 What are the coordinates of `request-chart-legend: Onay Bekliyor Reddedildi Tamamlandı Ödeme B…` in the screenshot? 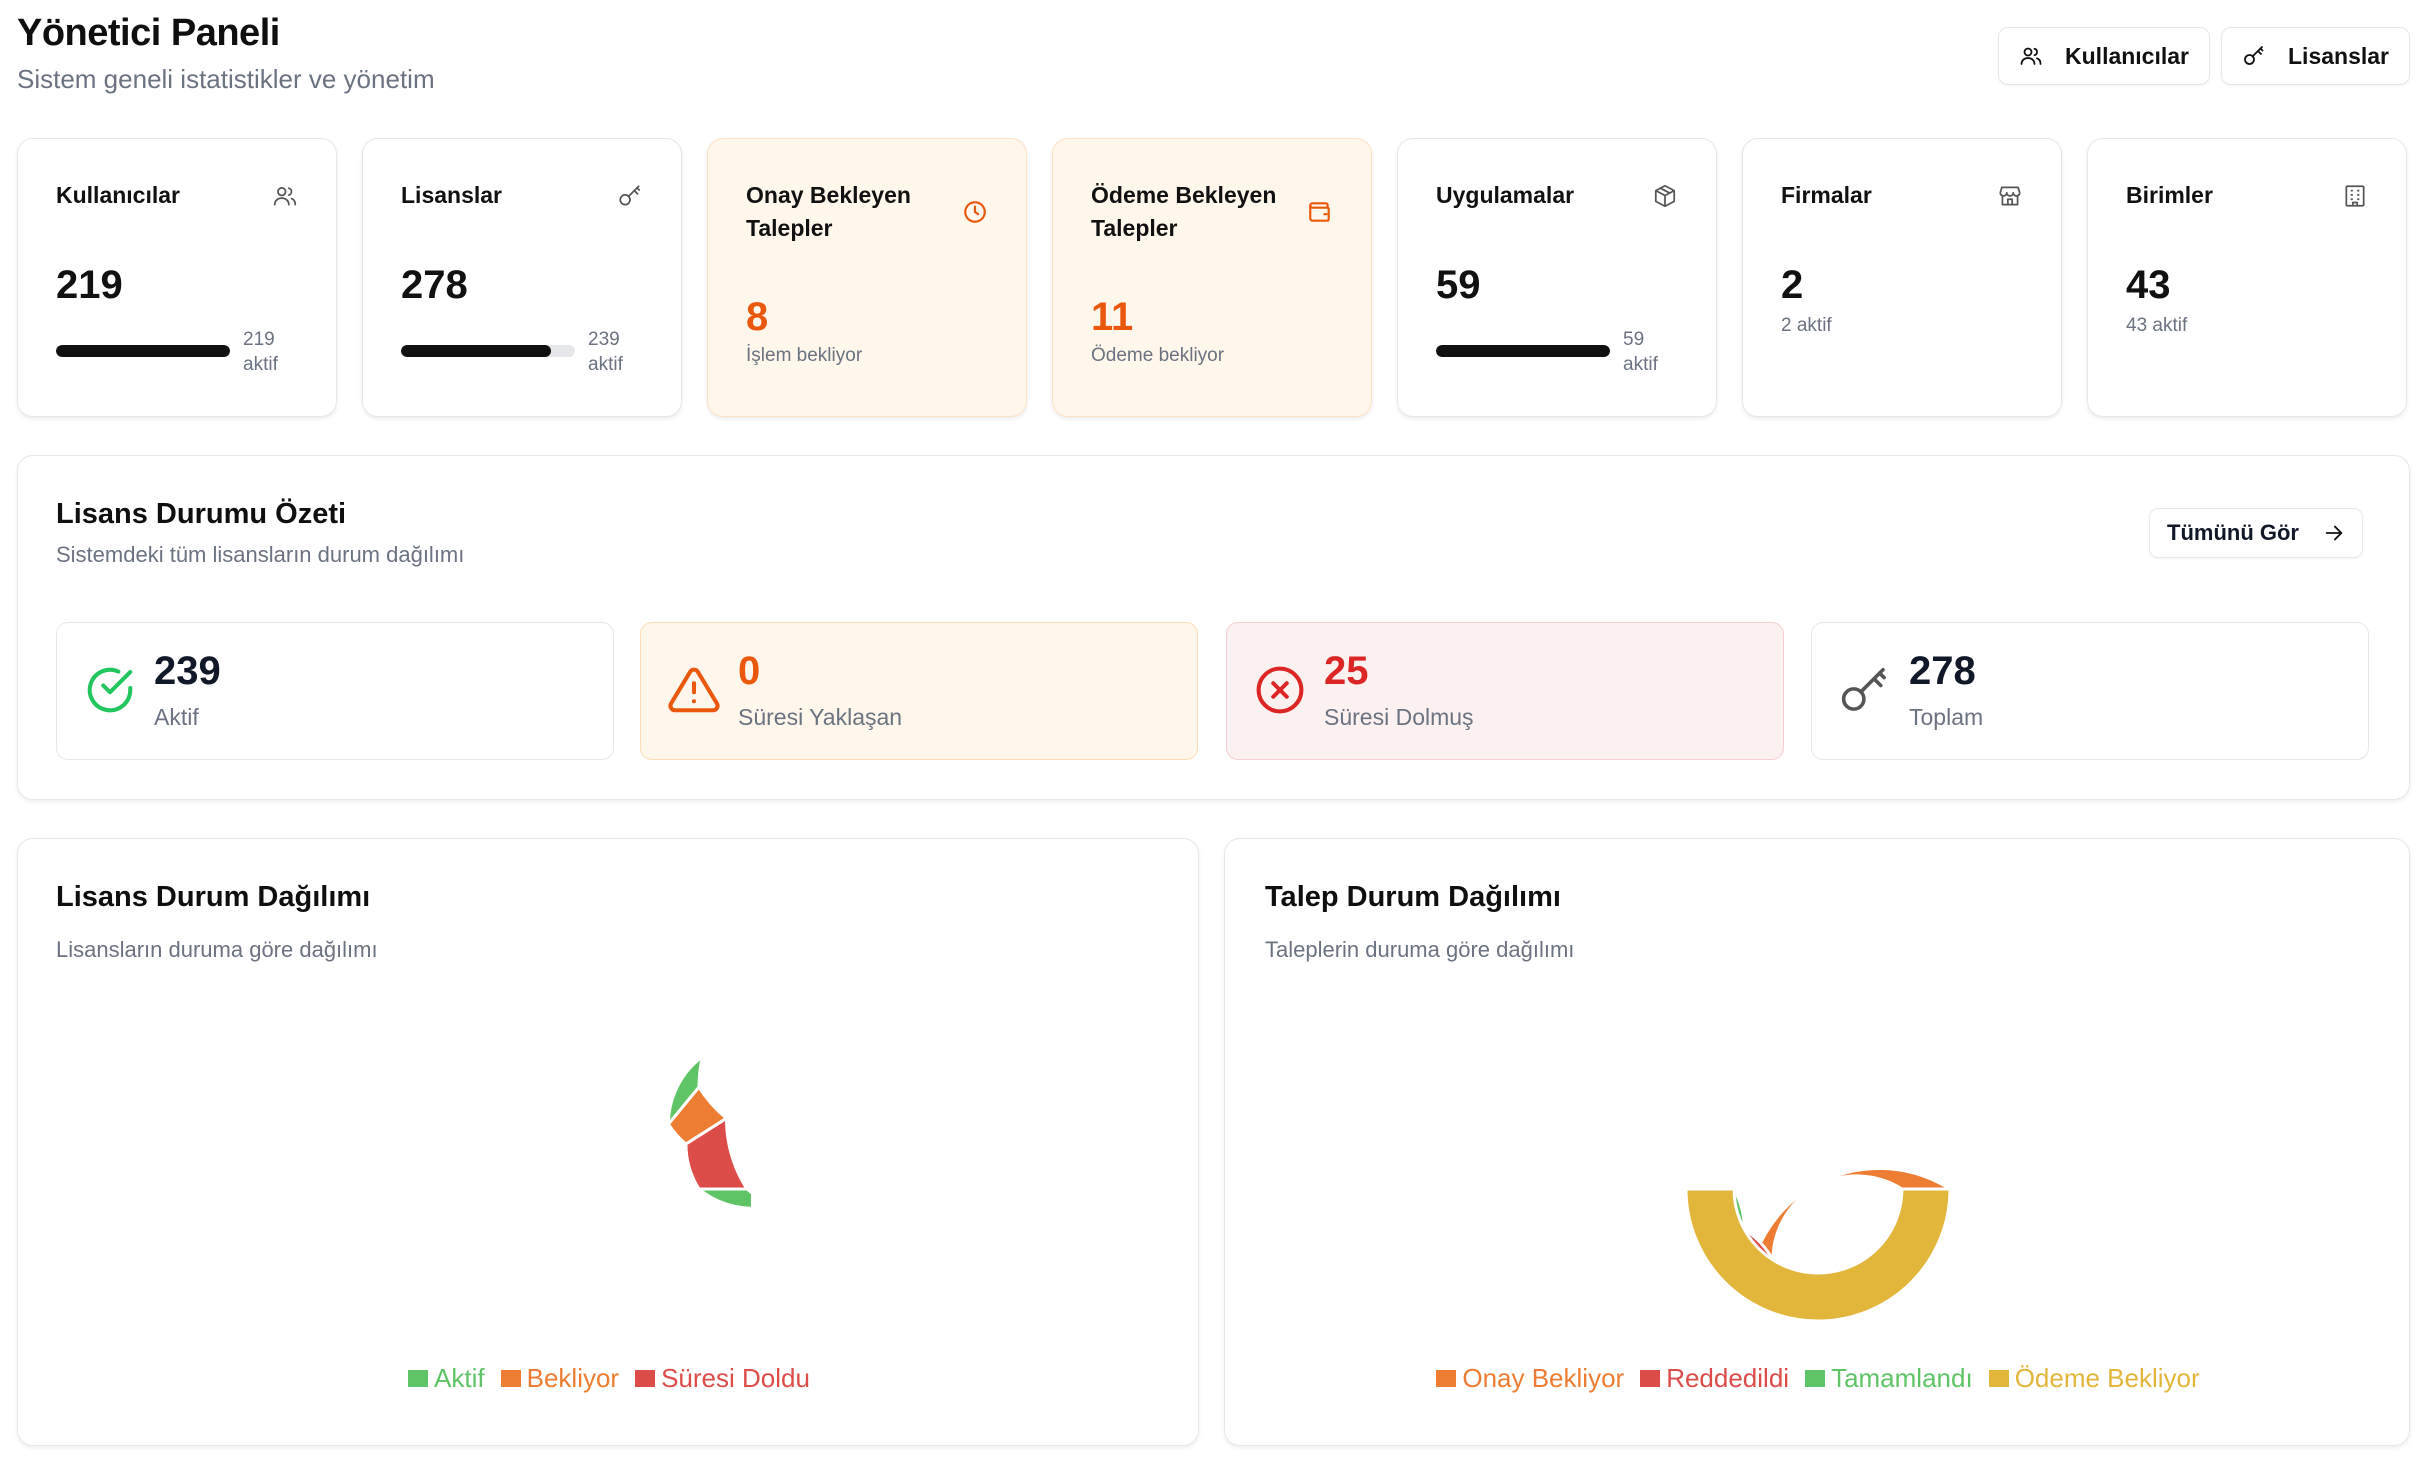 It's located at (1818, 1378).